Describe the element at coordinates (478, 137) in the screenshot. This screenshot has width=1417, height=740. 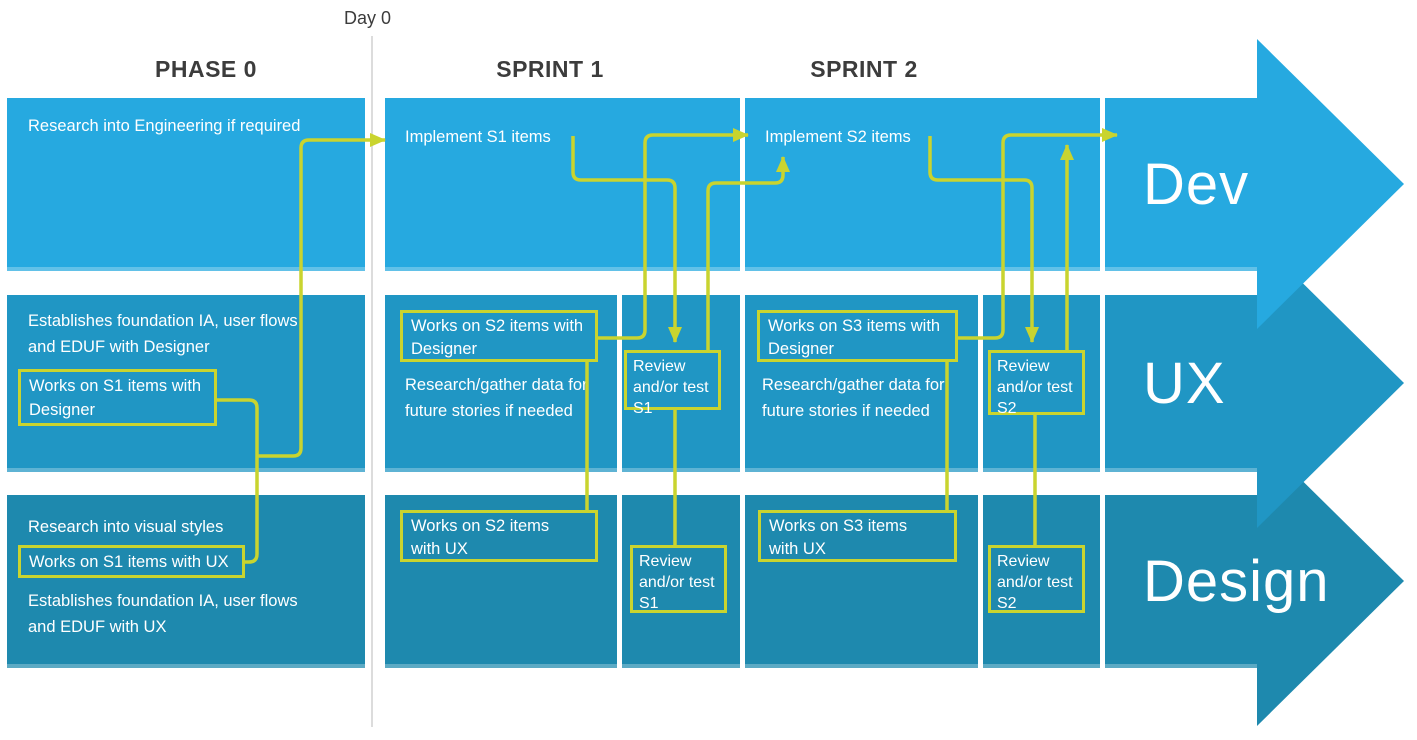
I see `dev-sprint1-text: Implement S1 items` at that location.